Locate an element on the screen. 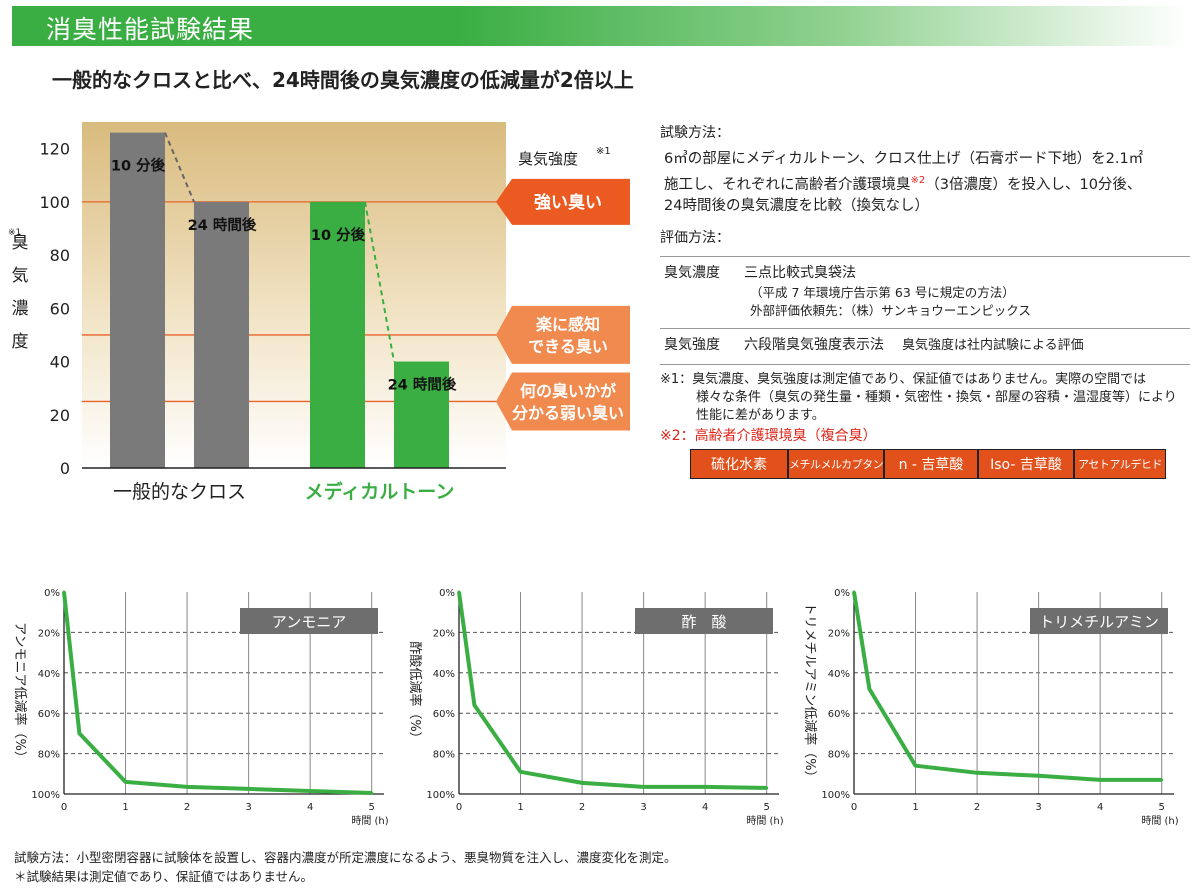  eval-title: 評価方法： is located at coordinates (695, 237).